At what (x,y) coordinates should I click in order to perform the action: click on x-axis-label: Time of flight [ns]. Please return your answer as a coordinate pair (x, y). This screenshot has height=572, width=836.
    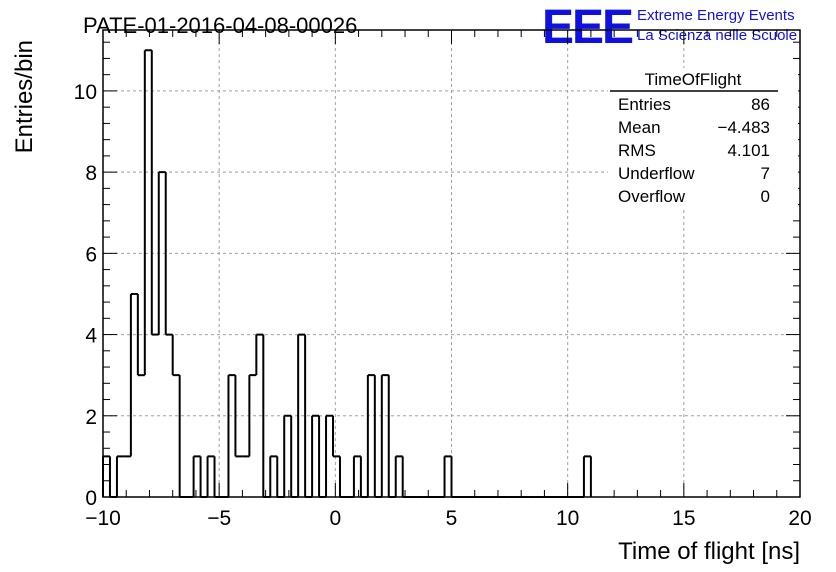
    Looking at the image, I should click on (709, 551).